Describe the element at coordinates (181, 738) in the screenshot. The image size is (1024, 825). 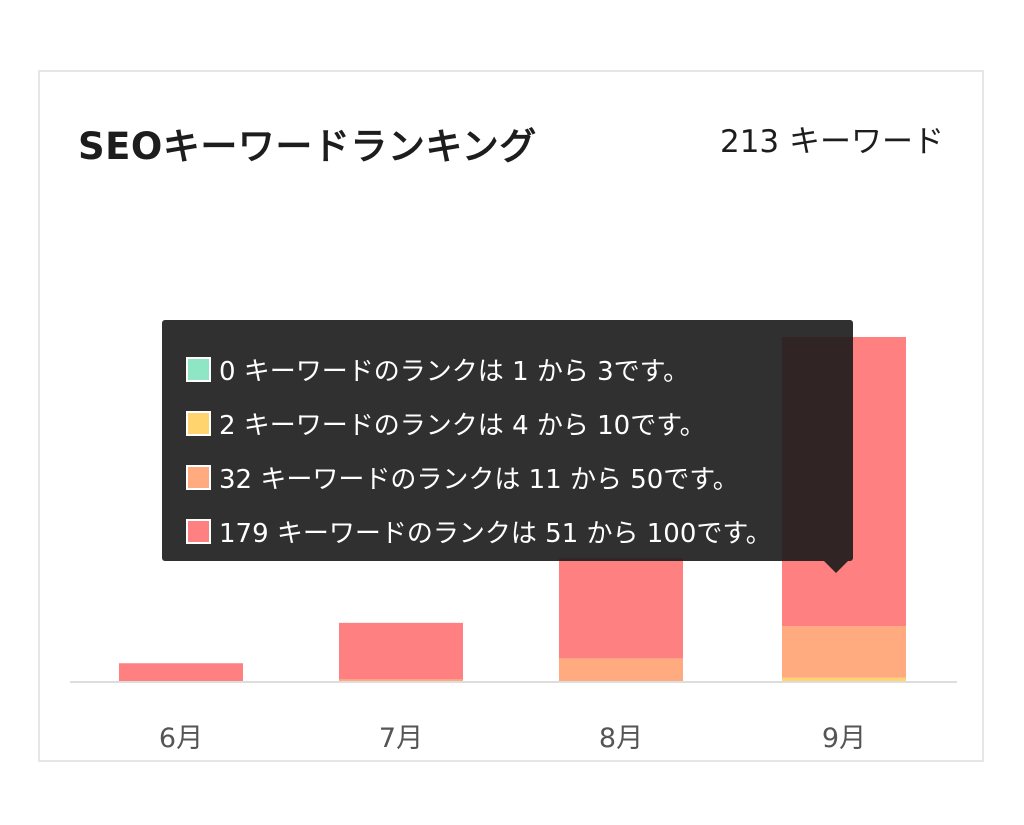
I see `x-tick-label: 6月` at that location.